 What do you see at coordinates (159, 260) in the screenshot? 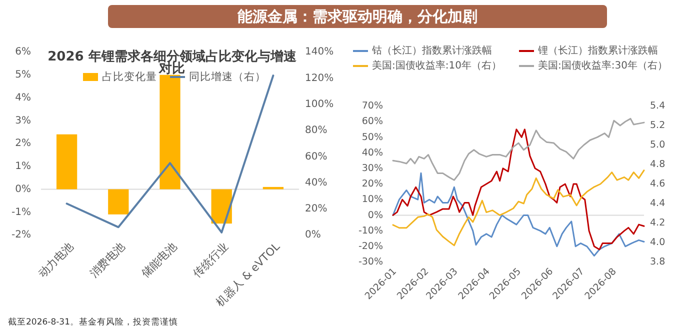
I see `x-tick-label: 储能电池` at bounding box center [159, 260].